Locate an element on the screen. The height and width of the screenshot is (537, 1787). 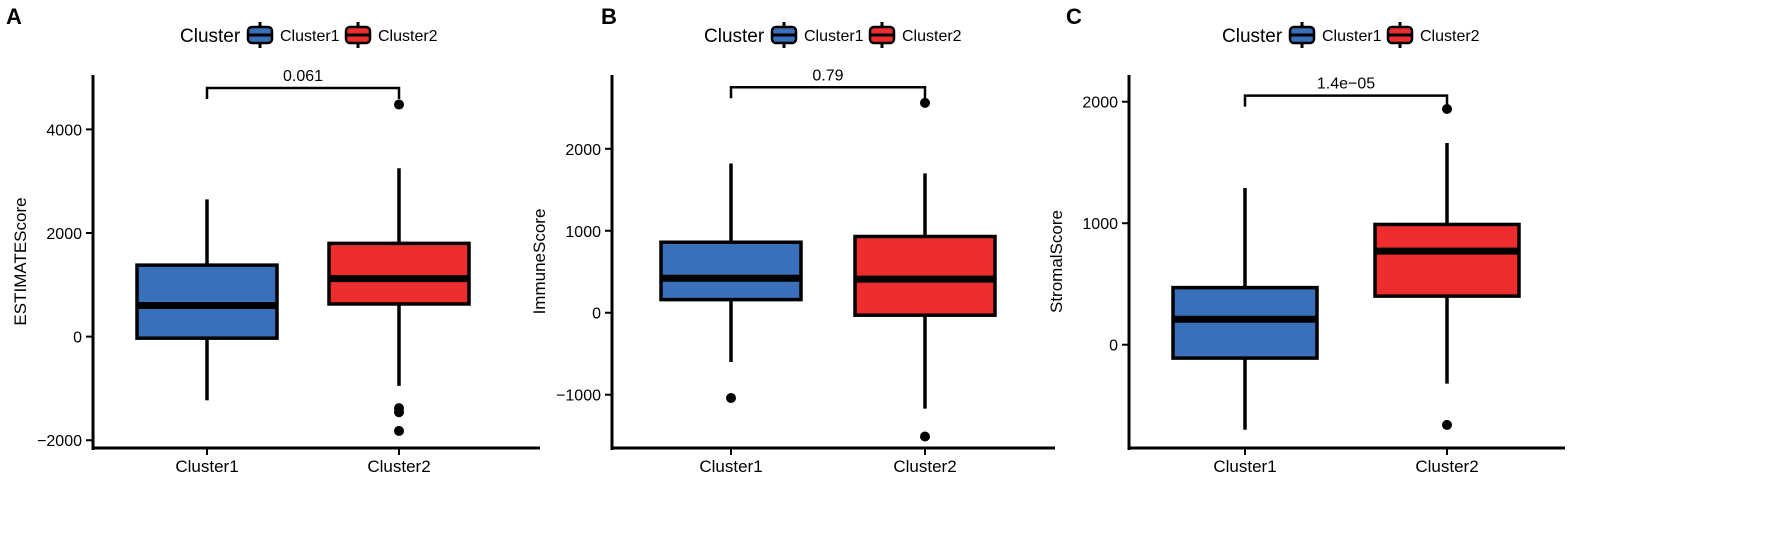
y-axis-label: ESTIMATEScore is located at coordinates (20, 261).